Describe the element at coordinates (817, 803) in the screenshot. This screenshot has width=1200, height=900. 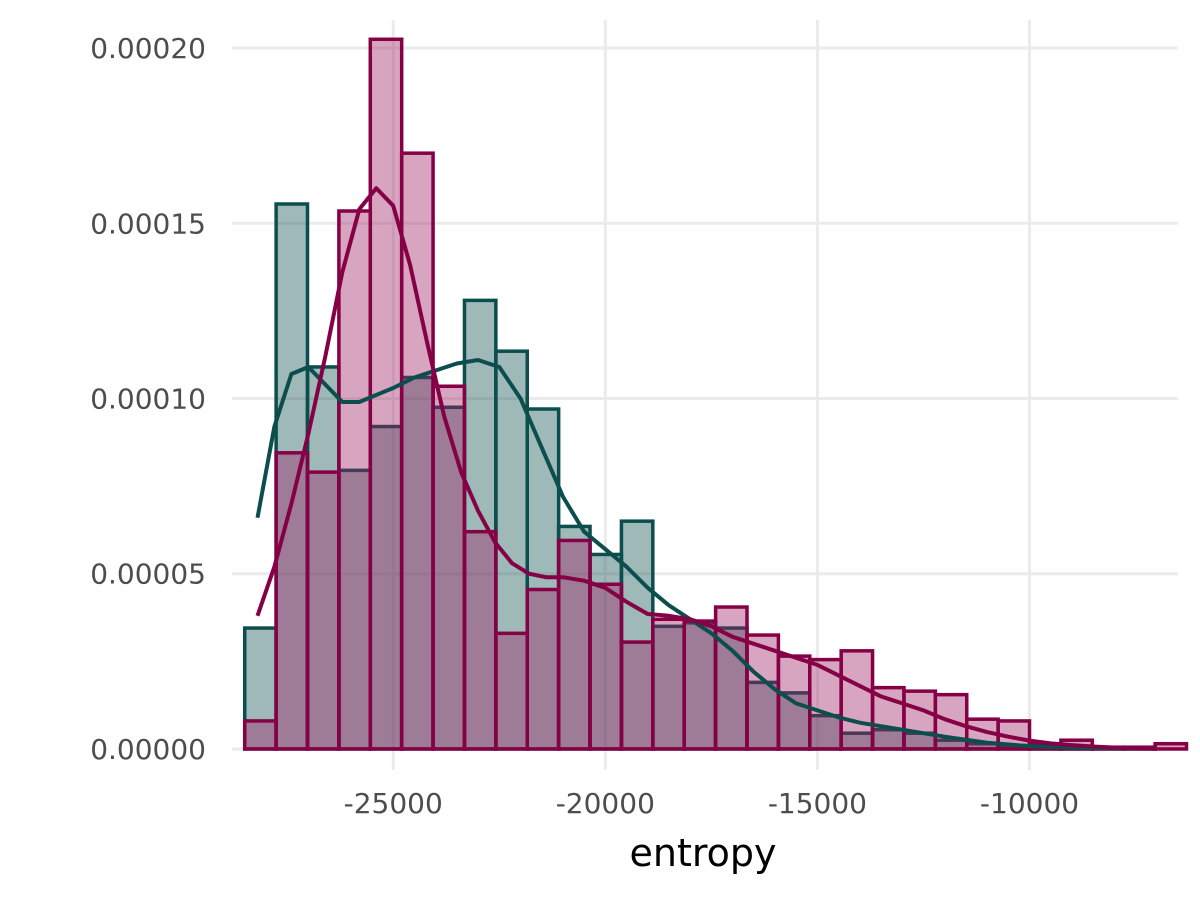
I see `x-tick-label: -15000` at that location.